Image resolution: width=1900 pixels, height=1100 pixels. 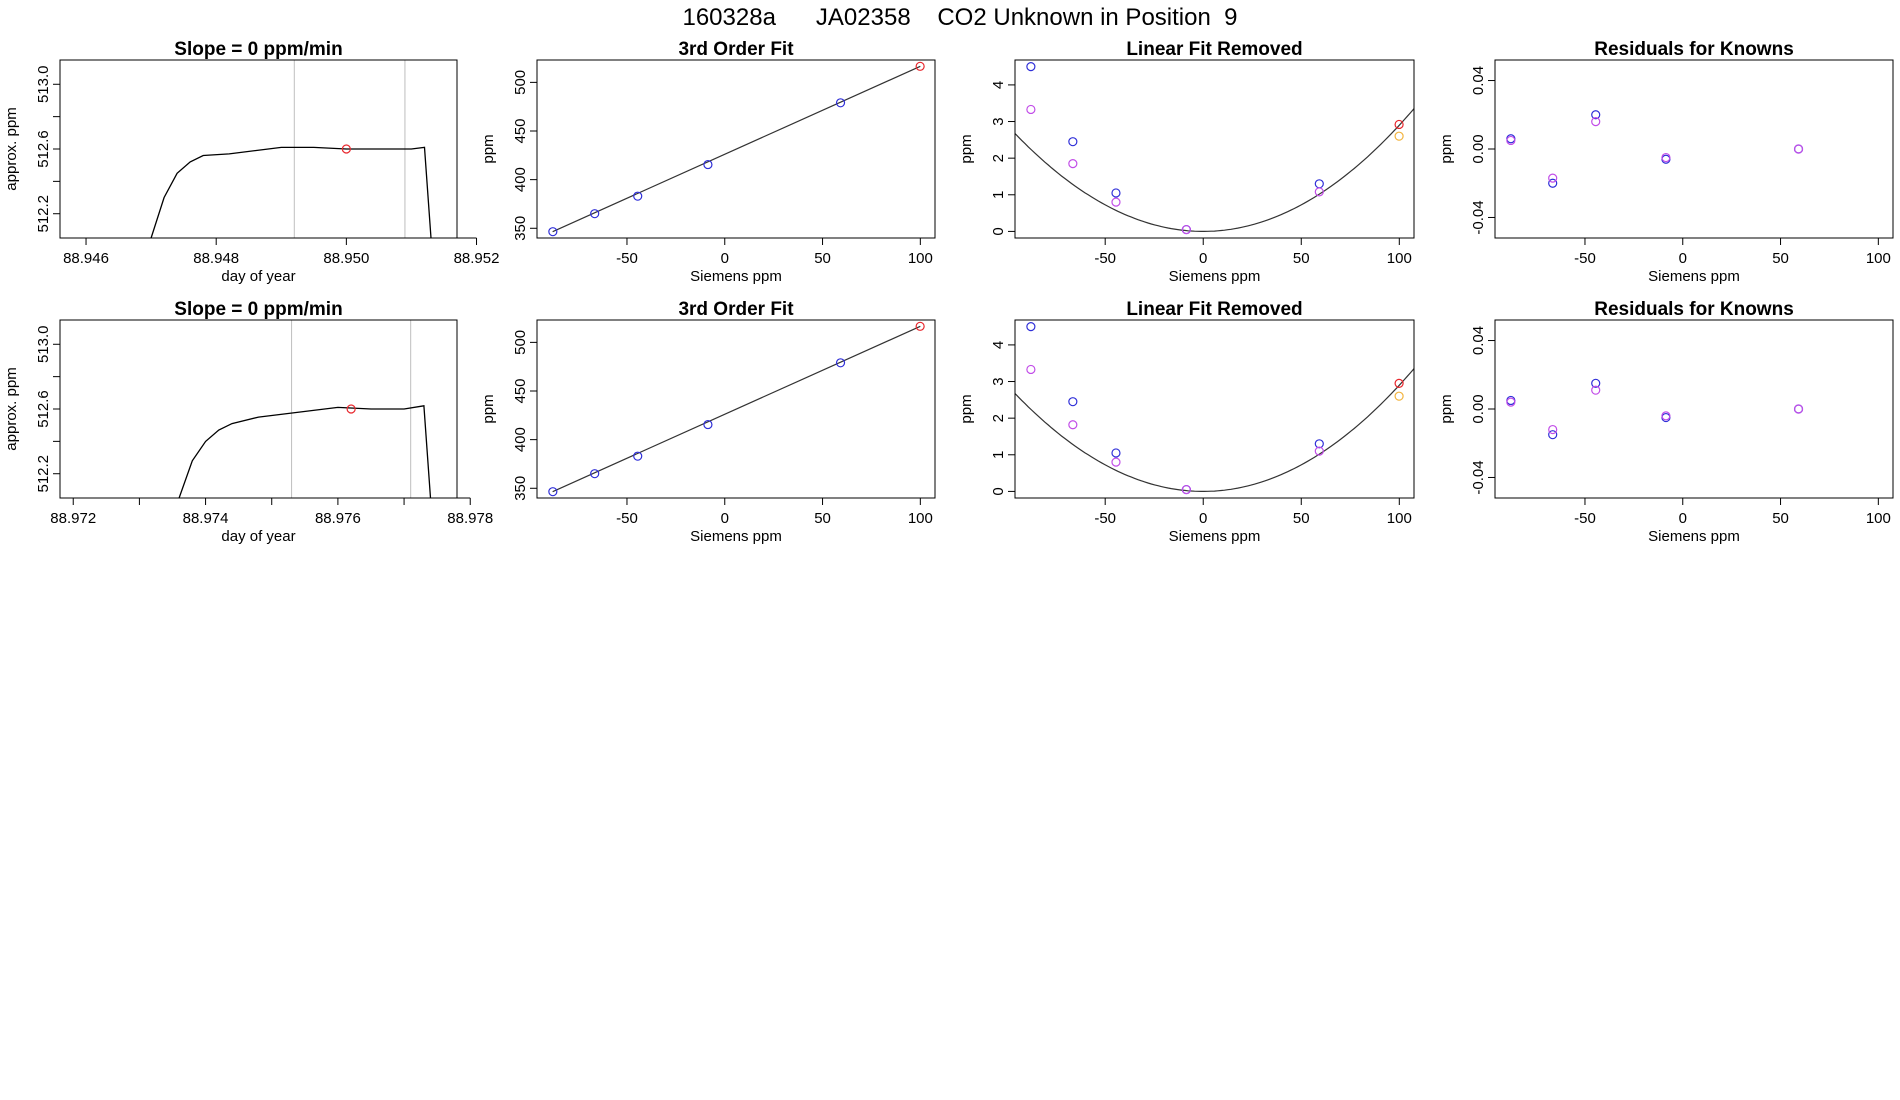 What do you see at coordinates (1478, 148) in the screenshot?
I see `chart-4-y-tick-label-2: 0.00` at bounding box center [1478, 148].